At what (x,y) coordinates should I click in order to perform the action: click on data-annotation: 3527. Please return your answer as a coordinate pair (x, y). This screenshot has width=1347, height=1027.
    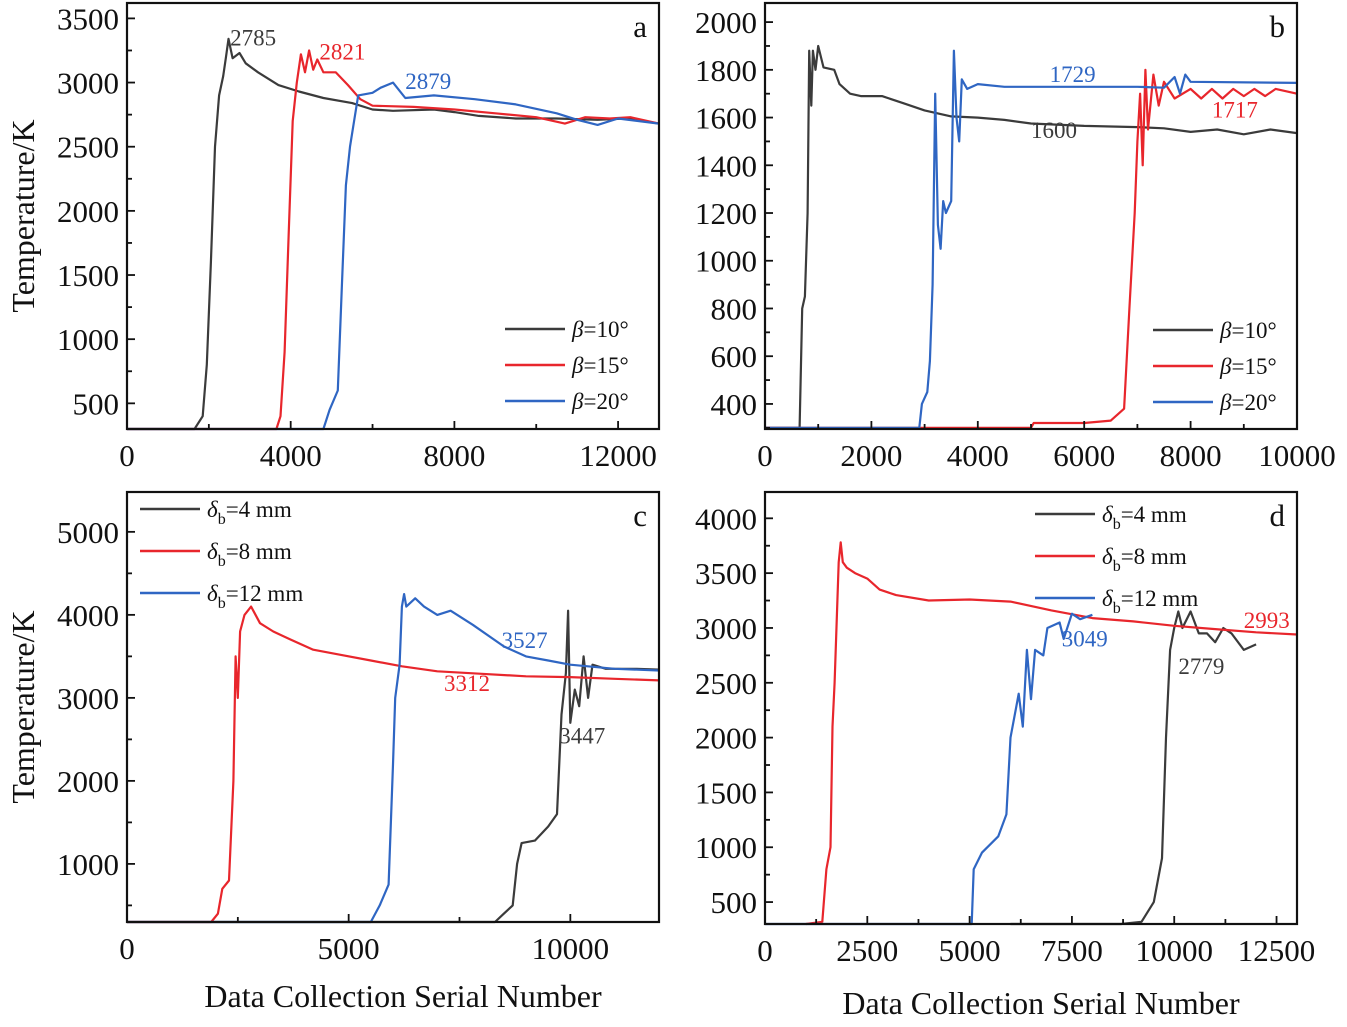
    Looking at the image, I should click on (525, 640).